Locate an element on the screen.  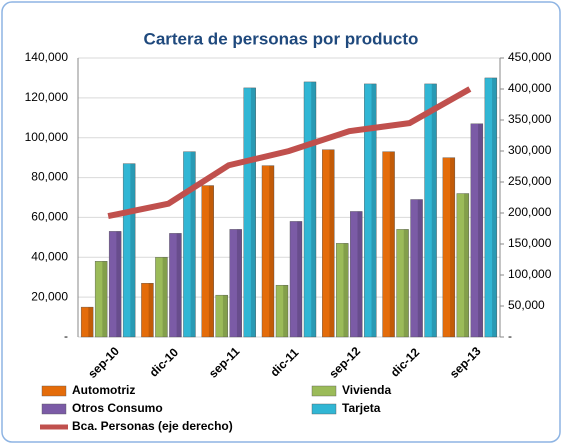
y2-tick-label: 350,000 is located at coordinates (530, 119).